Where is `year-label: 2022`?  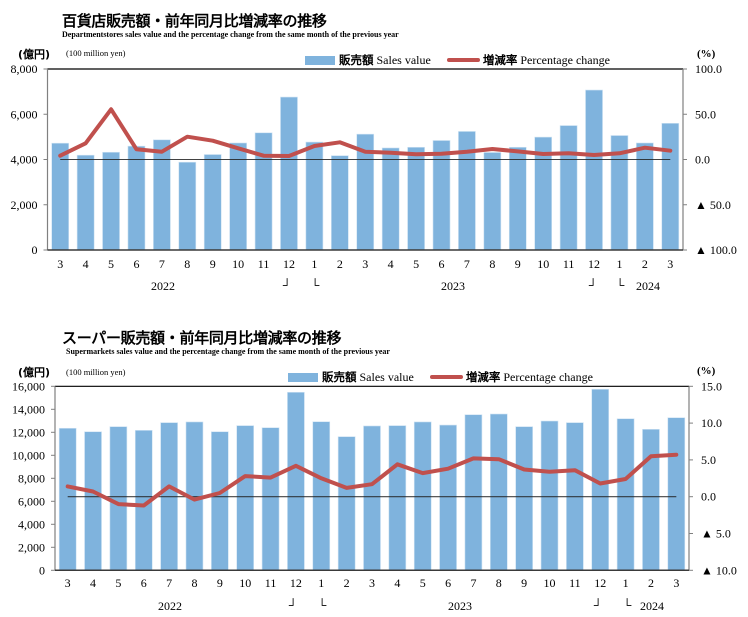 year-label: 2022 is located at coordinates (163, 286).